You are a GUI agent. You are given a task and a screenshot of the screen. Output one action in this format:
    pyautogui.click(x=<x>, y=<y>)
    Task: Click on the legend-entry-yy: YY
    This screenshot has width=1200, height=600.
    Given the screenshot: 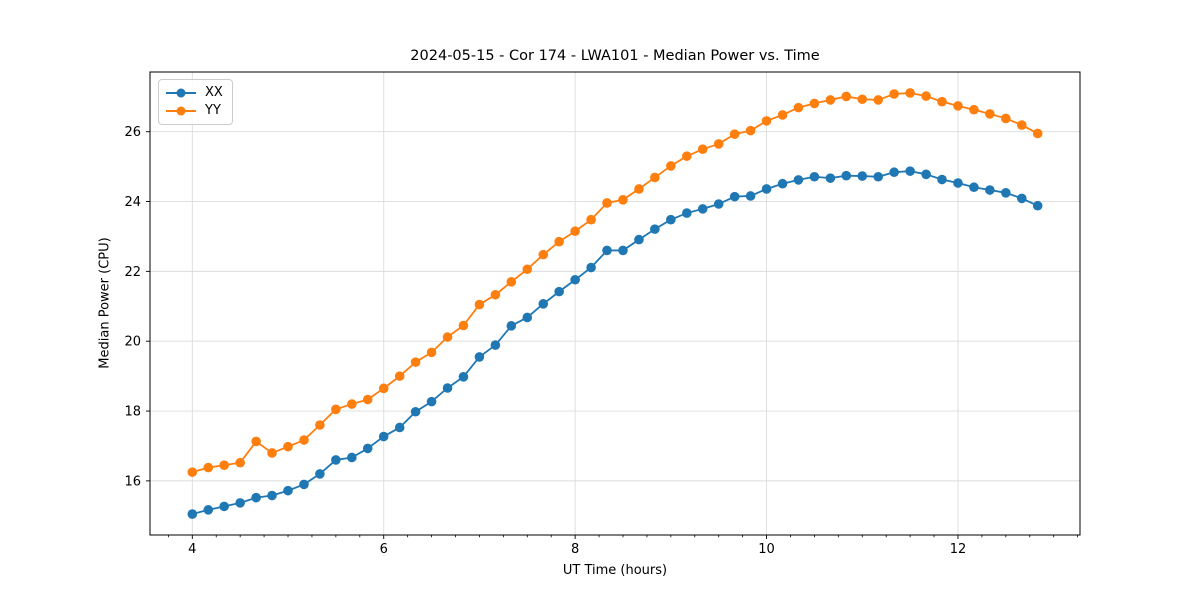 What is the action you would take?
    pyautogui.click(x=194, y=110)
    